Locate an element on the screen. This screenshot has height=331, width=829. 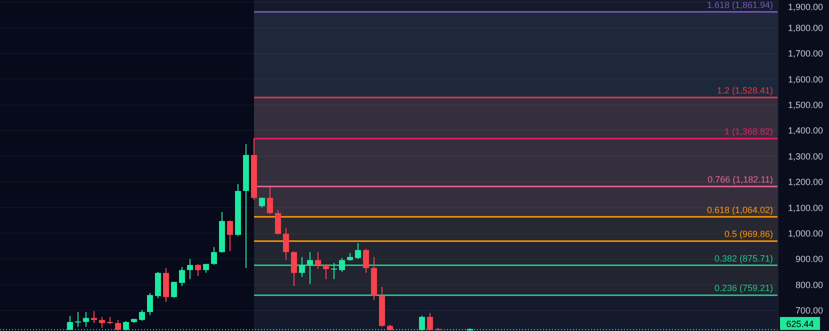
y-tick-label: 1,800.00 is located at coordinates (805, 27).